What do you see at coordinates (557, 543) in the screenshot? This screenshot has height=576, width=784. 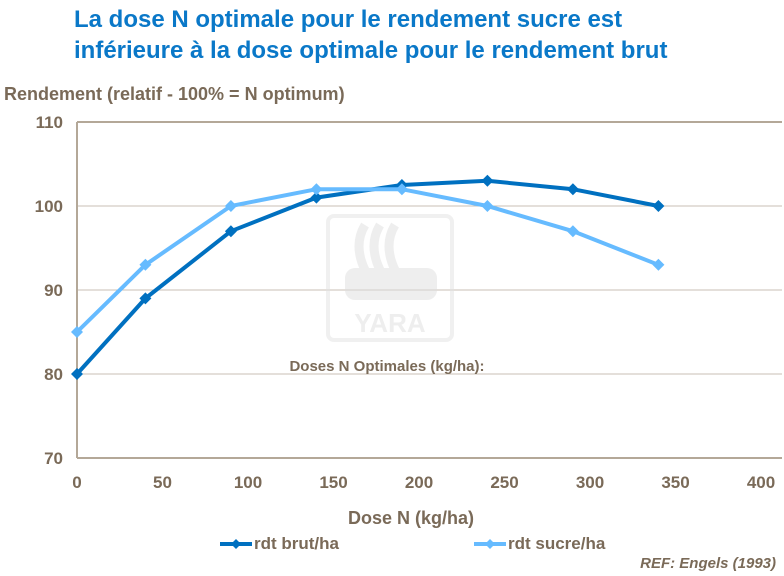 I see `legend-label-sucre: rdt sucre/ha` at bounding box center [557, 543].